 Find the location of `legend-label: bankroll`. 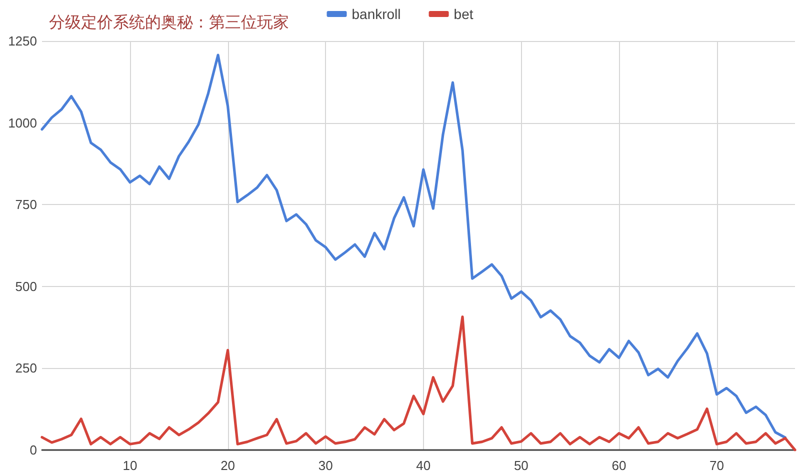

legend-label: bankroll is located at coordinates (376, 14).